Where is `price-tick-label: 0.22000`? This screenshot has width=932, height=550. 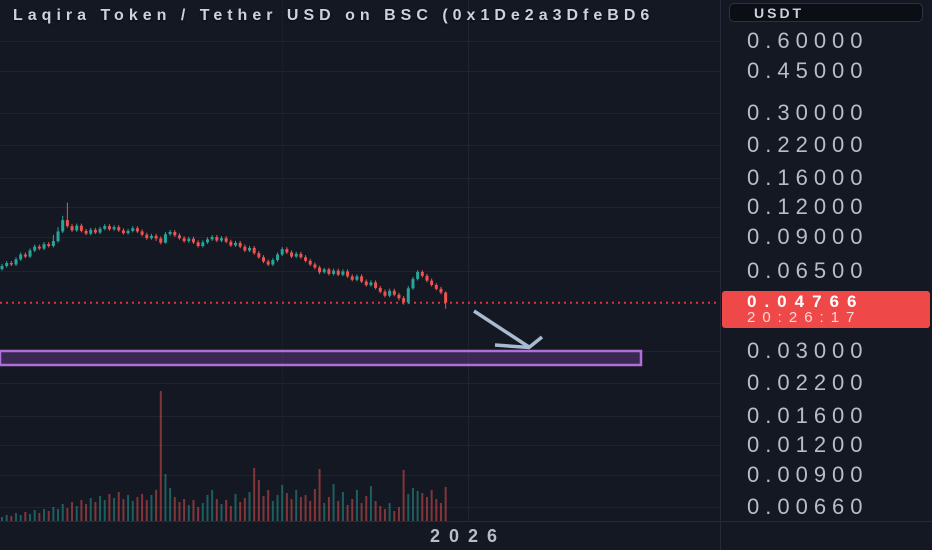
price-tick-label: 0.22000 is located at coordinates (808, 144).